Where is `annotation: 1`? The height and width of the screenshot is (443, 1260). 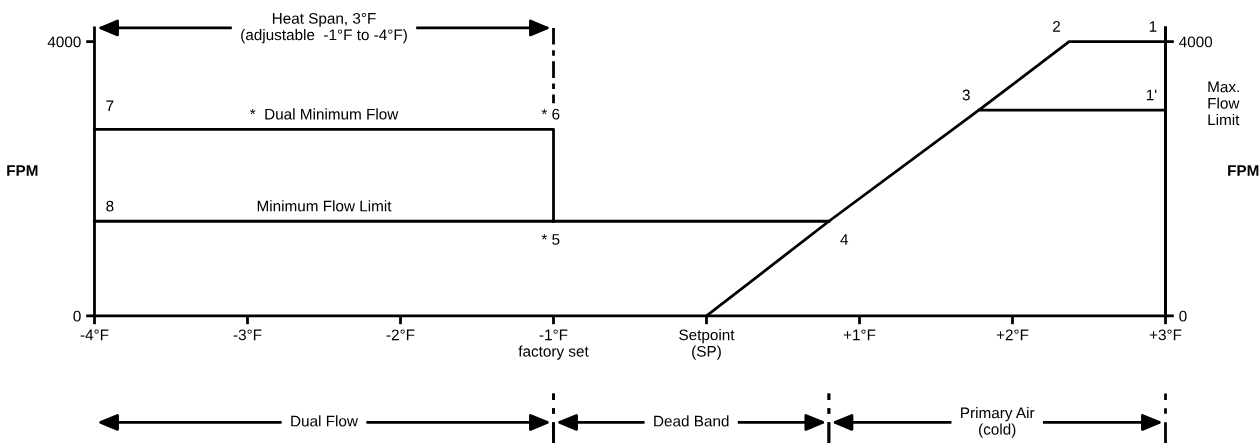
annotation: 1 is located at coordinates (1153, 26).